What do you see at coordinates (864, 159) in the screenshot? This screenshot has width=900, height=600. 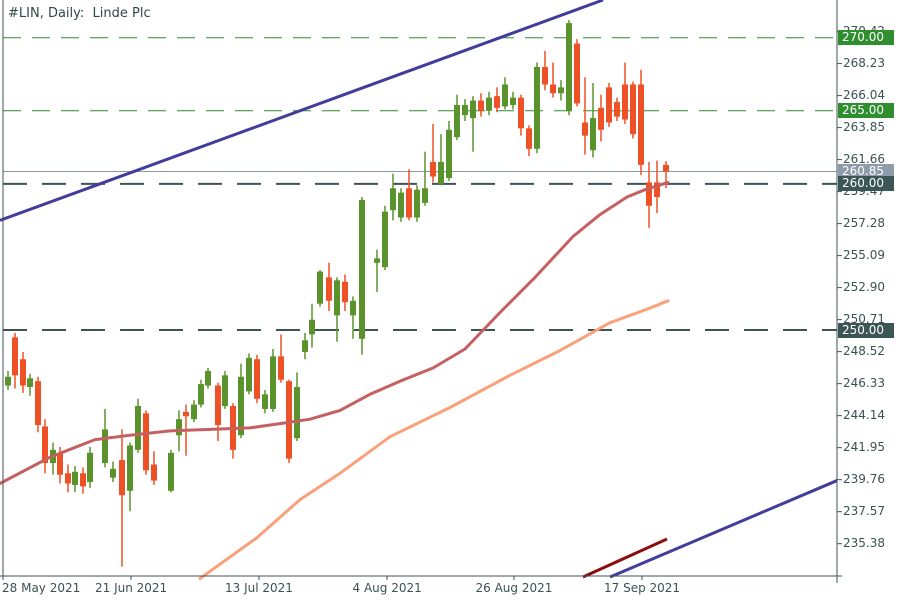 I see `y-axis-label: 261.66` at bounding box center [864, 159].